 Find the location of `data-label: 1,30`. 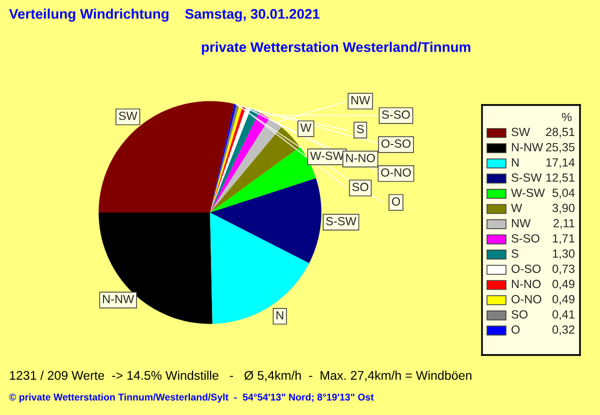

data-label: 1,30 is located at coordinates (563, 254).